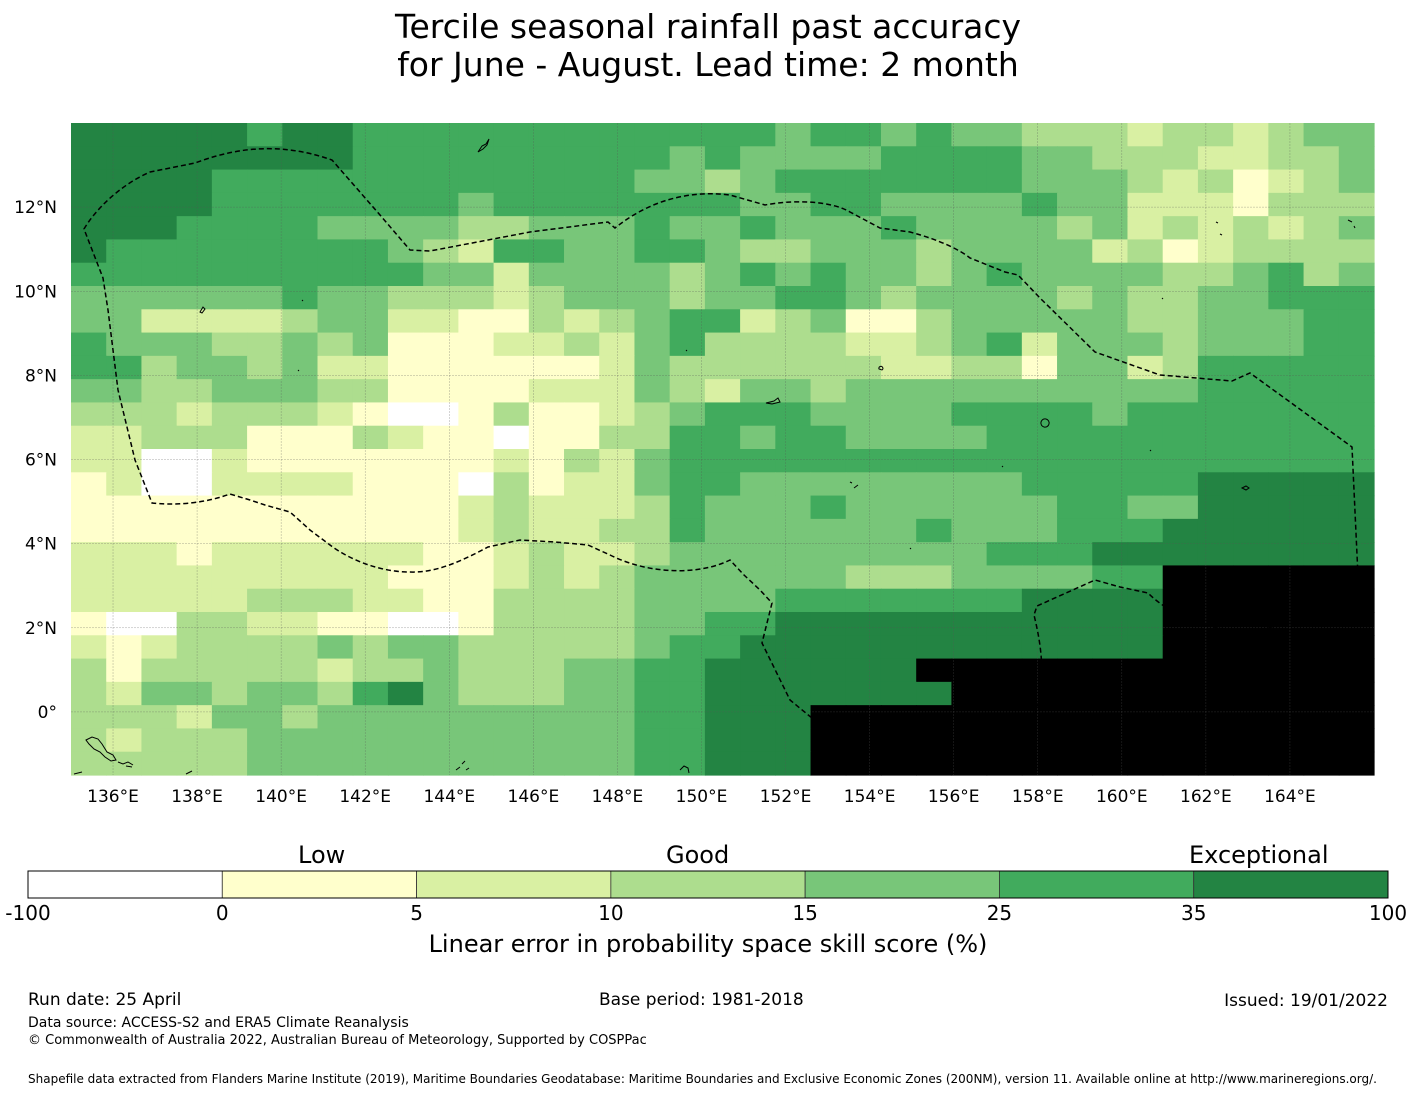 The width and height of the screenshot is (1416, 1095). I want to click on longitude-tick-label: 158°E, so click(1038, 797).